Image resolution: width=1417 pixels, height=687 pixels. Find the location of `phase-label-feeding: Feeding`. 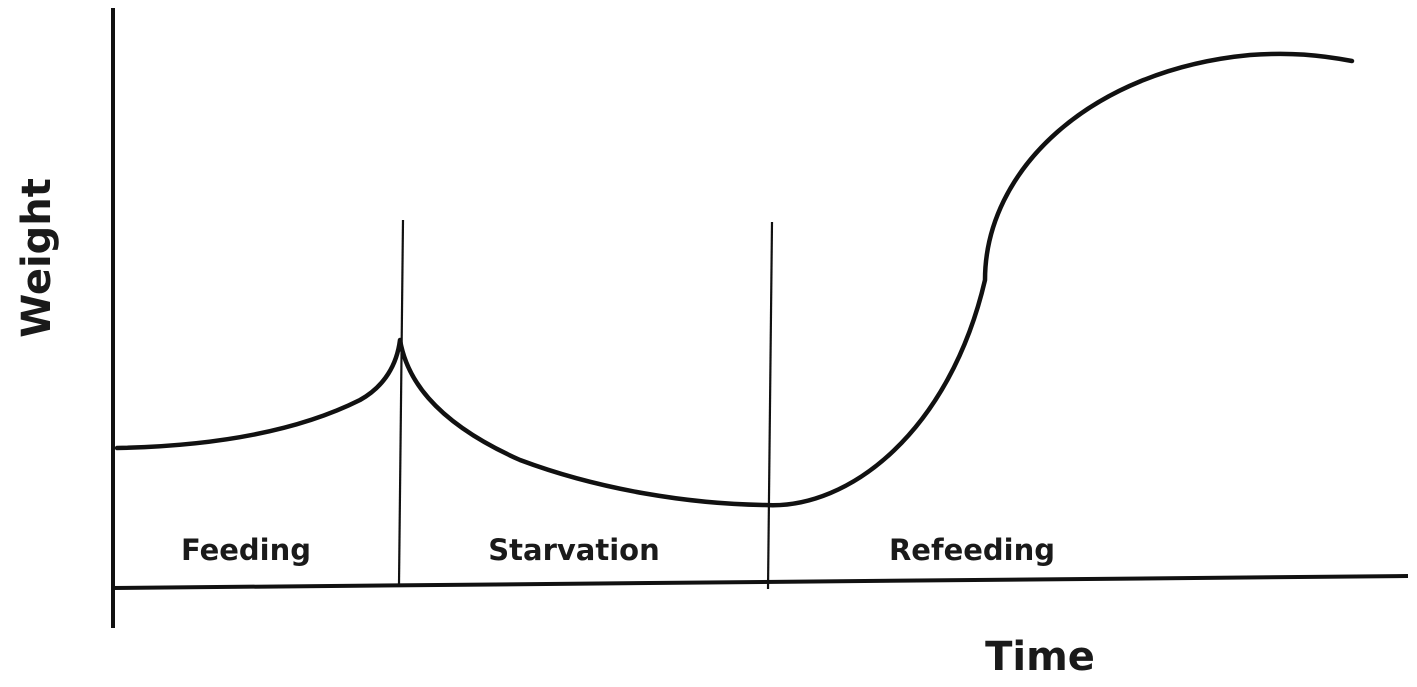

phase-label-feeding: Feeding is located at coordinates (246, 550).